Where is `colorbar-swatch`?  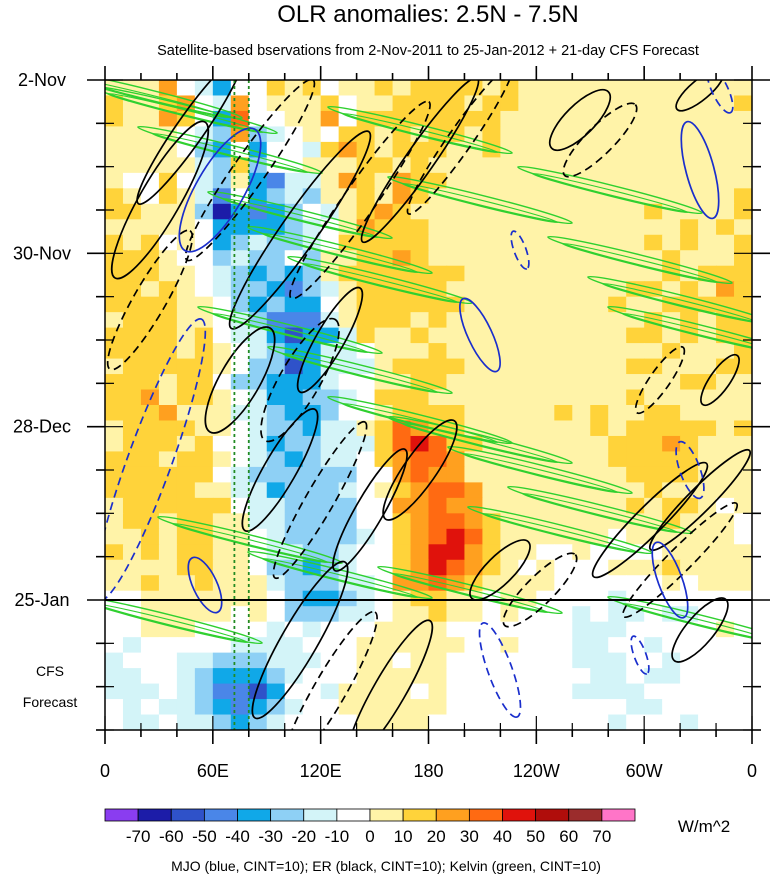
colorbar-swatch is located at coordinates (552, 815).